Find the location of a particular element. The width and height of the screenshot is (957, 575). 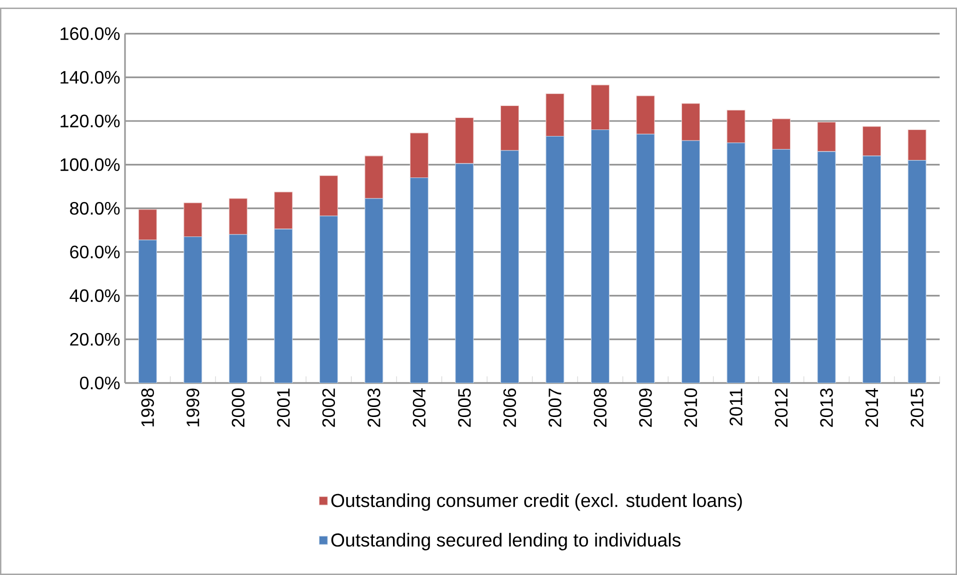

legend-label: Outstanding secured lending to individuals is located at coordinates (505, 541).